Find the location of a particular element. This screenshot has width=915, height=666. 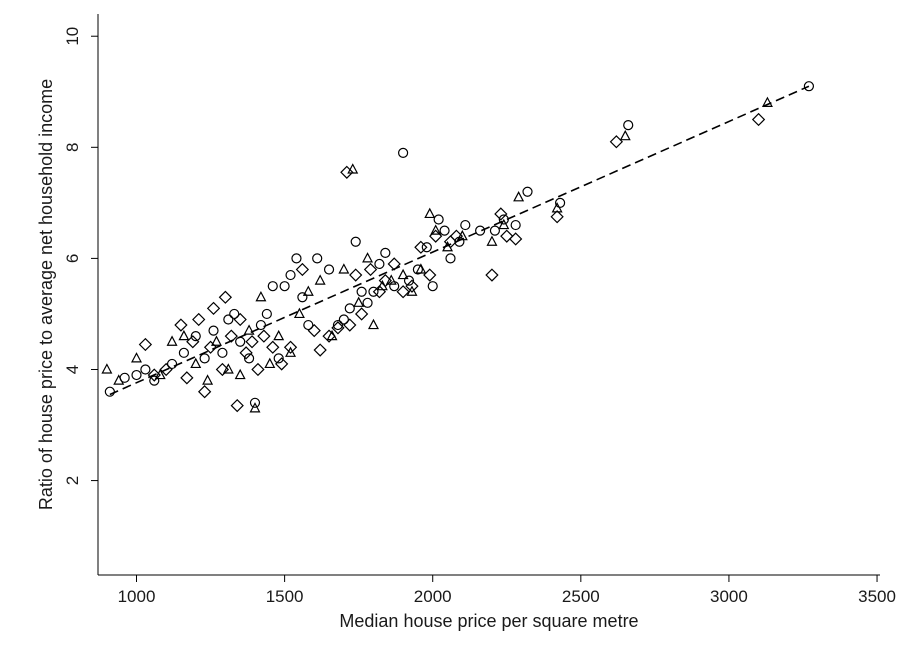

x-axis-label: Median house price per square metre is located at coordinates (488, 621).